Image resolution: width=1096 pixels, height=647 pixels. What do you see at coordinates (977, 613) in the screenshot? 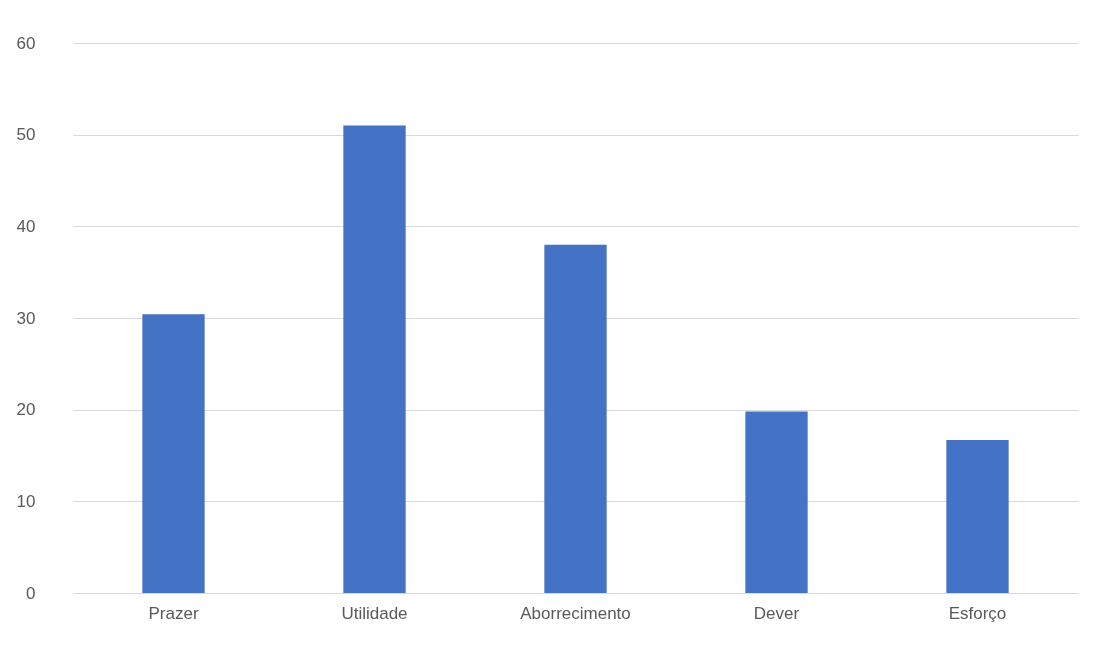
I see `x-tick-label: Esforço` at bounding box center [977, 613].